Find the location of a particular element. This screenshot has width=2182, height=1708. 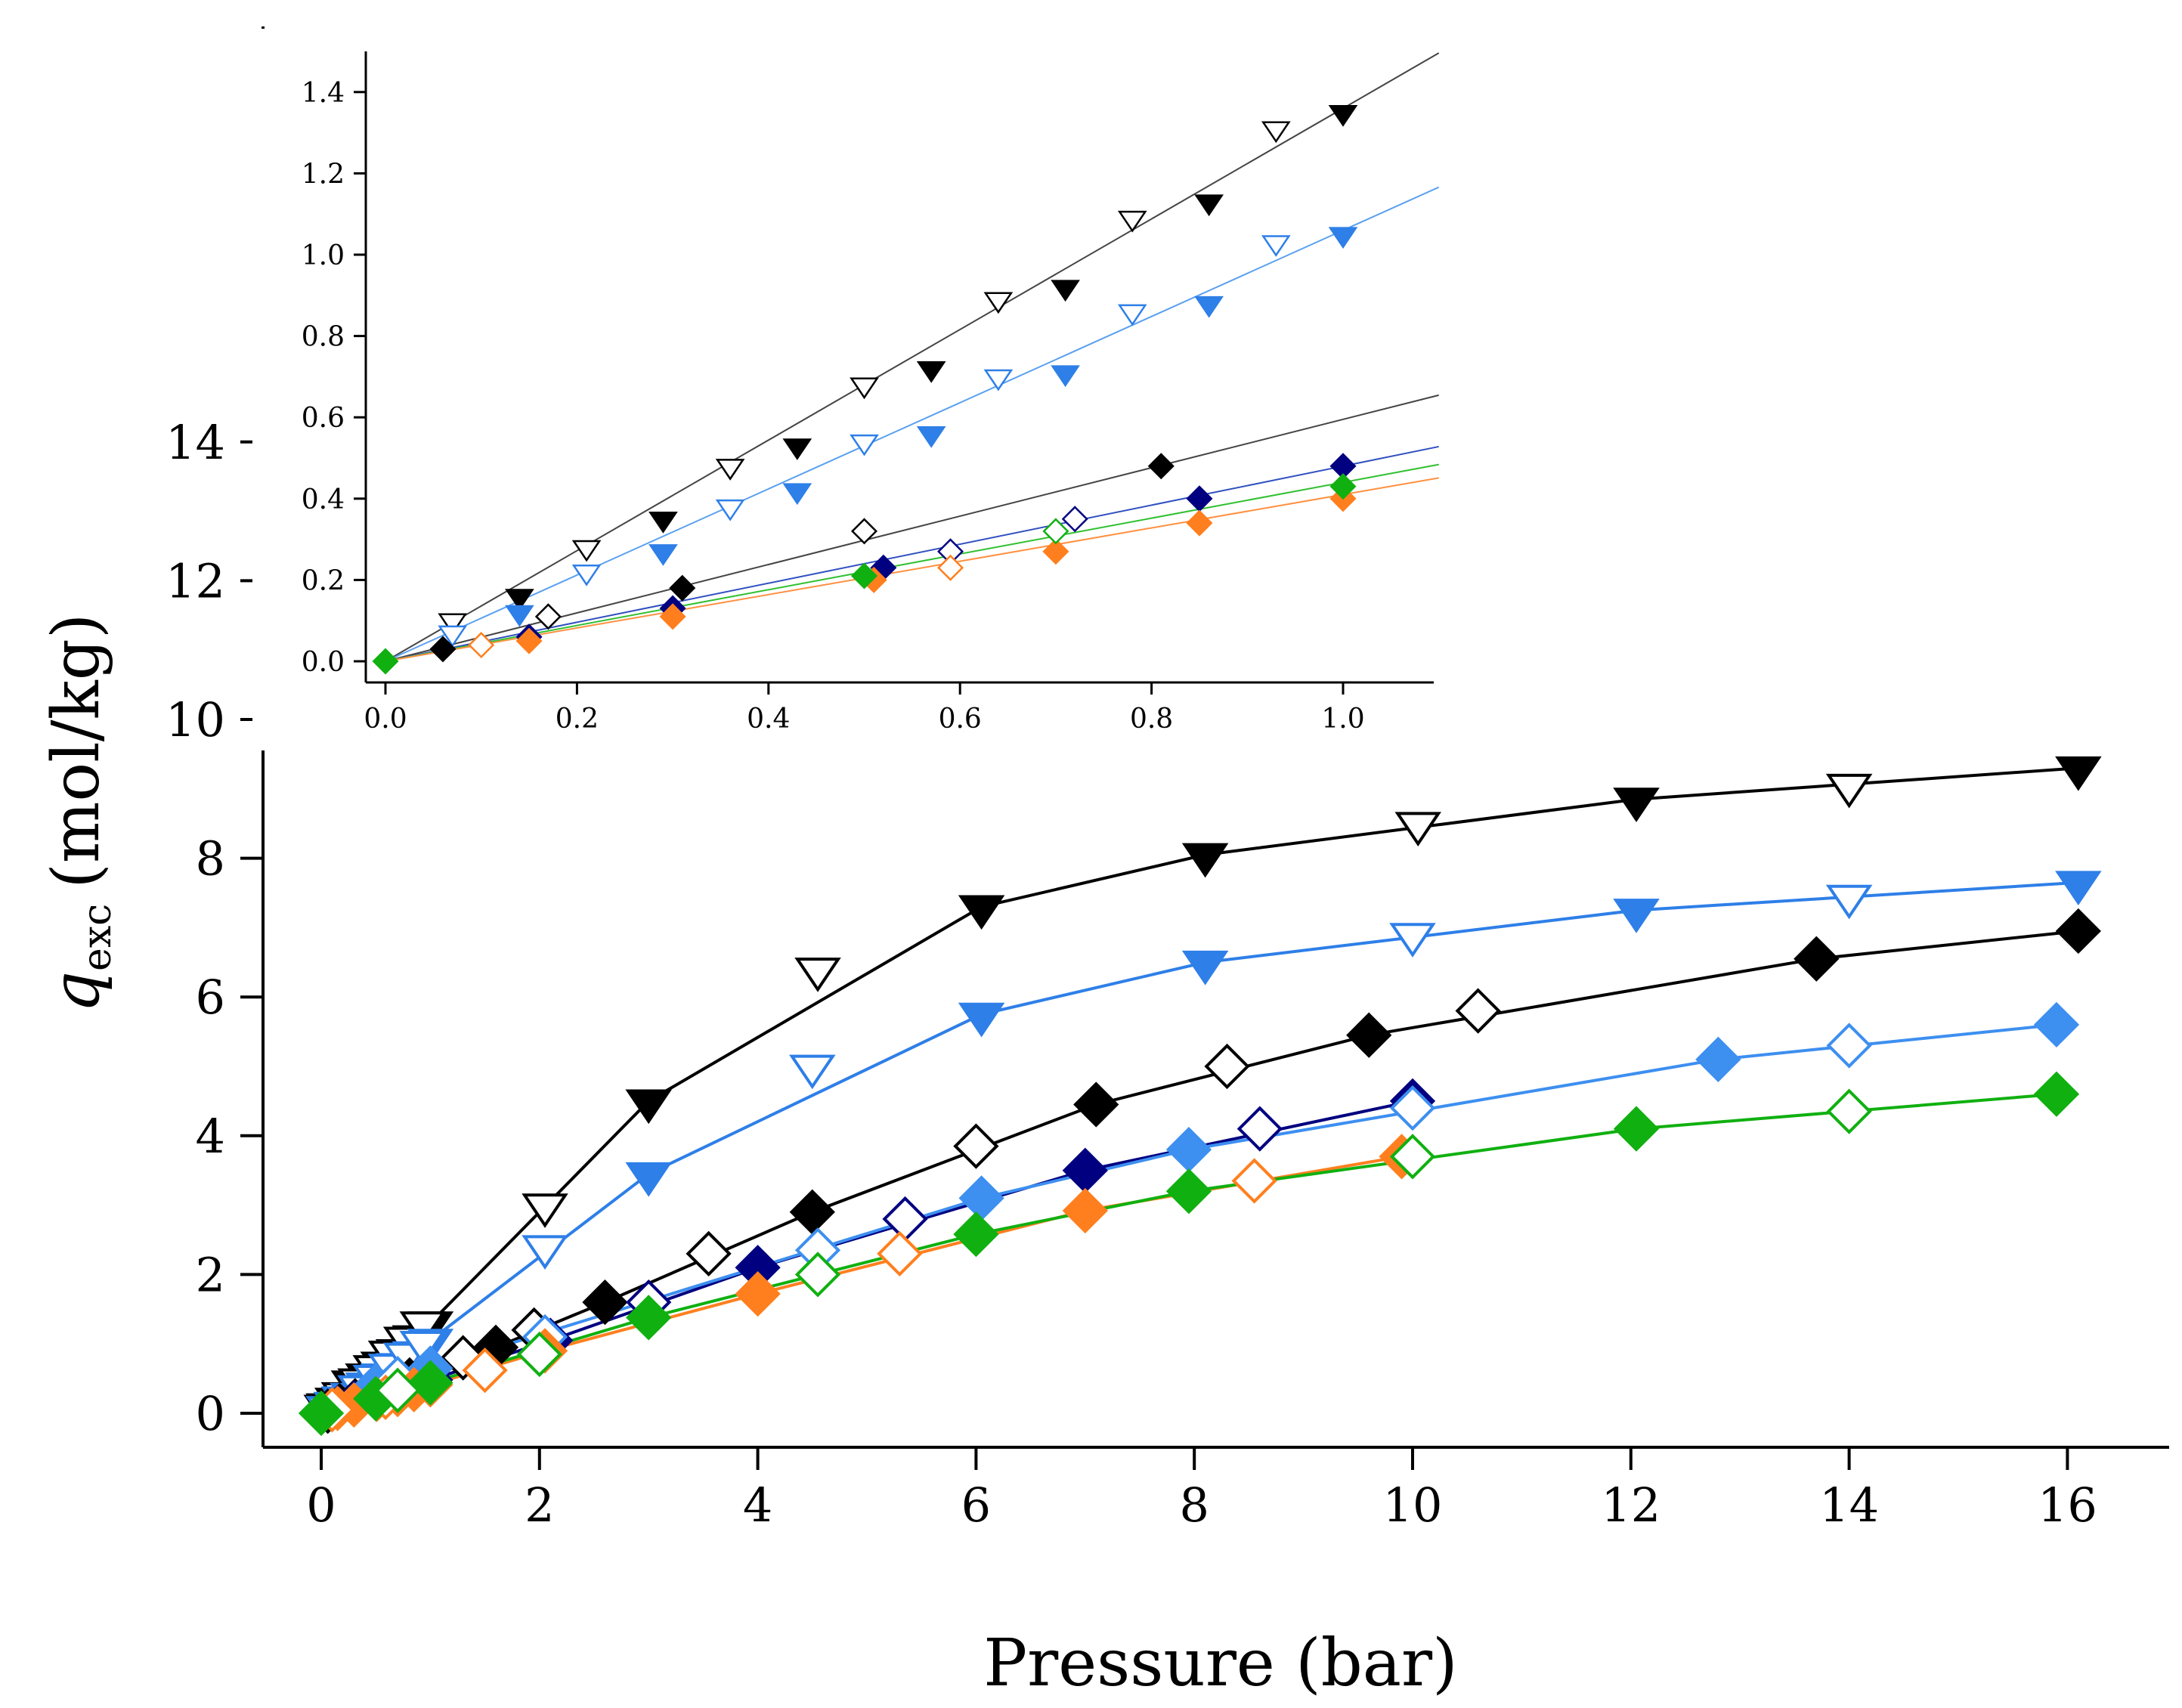

fit-orange-dia is located at coordinates (912, 569).